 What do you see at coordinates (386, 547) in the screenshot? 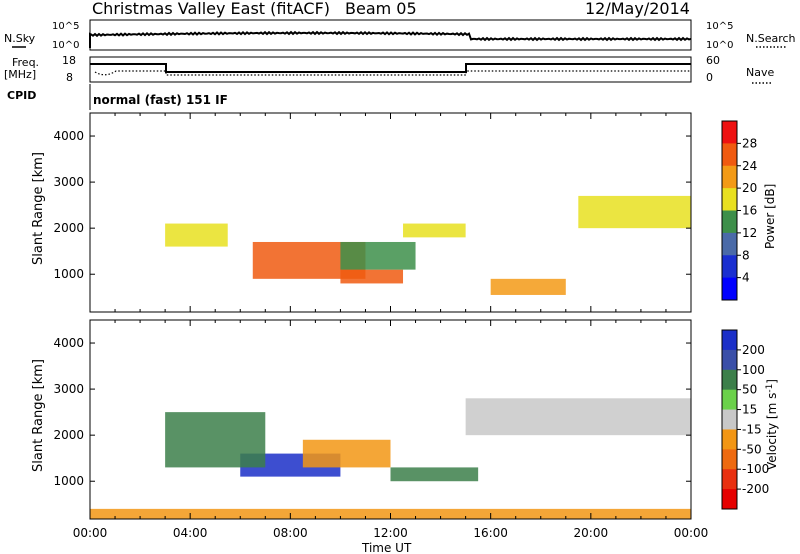
I see `x-axis-label: Time UT` at bounding box center [386, 547].